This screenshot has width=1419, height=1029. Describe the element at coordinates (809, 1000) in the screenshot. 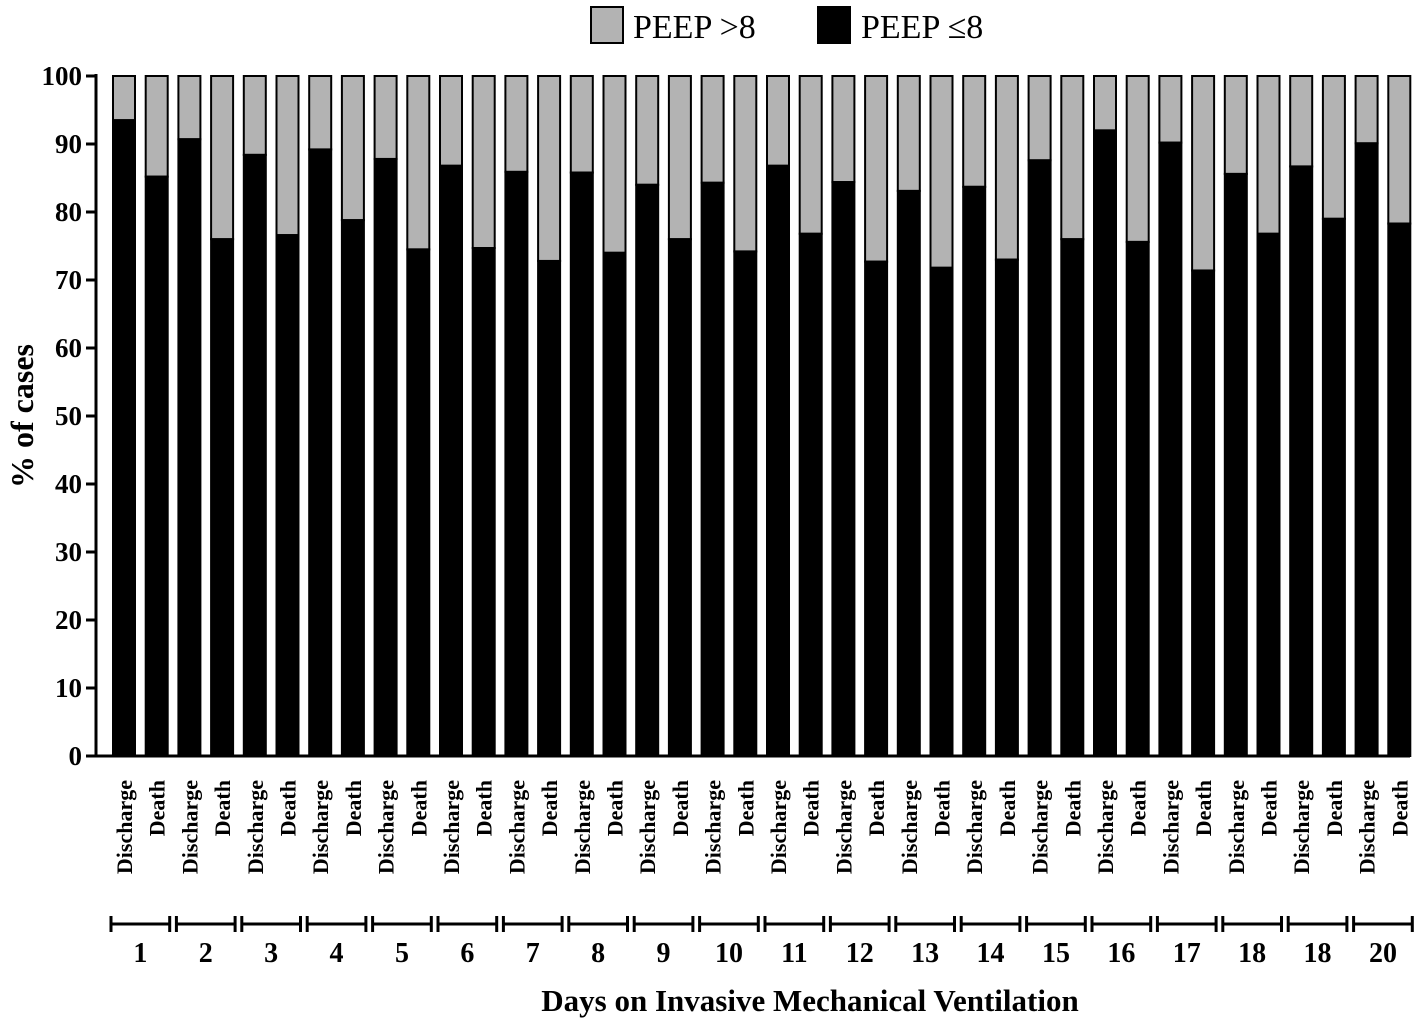

I see `x-axis-label: Days on Invasive Mechanical Ventilation` at that location.